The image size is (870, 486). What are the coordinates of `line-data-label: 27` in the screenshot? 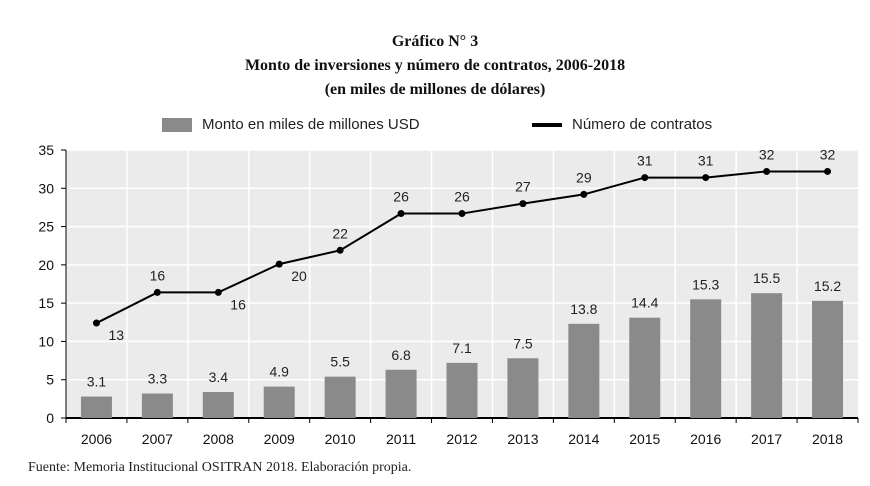 It's located at (523, 187).